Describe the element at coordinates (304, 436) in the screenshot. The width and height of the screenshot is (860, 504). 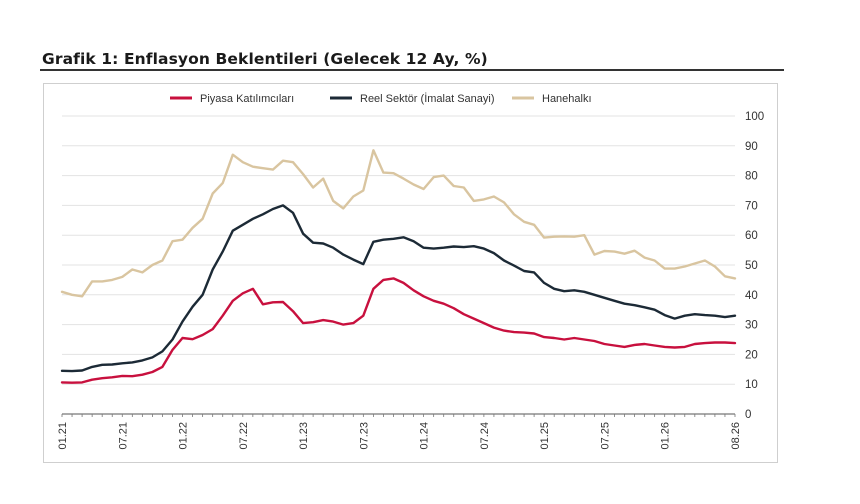
I see `x-tick-label: 01.23` at that location.